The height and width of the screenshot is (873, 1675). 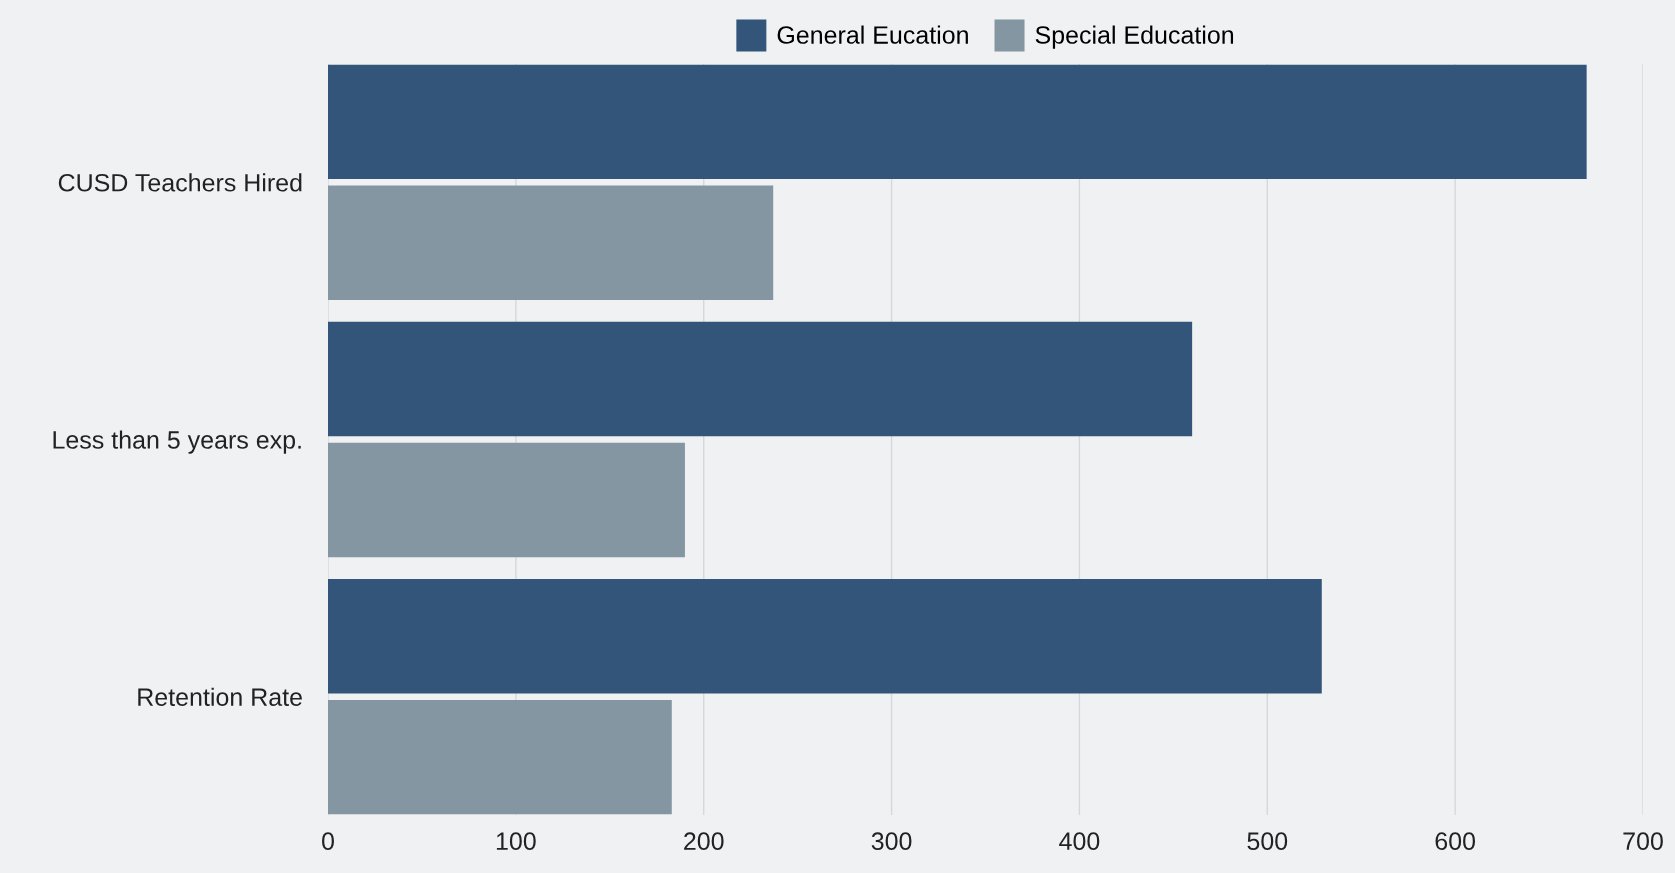 What do you see at coordinates (704, 841) in the screenshot?
I see `x-tick-label: 200` at bounding box center [704, 841].